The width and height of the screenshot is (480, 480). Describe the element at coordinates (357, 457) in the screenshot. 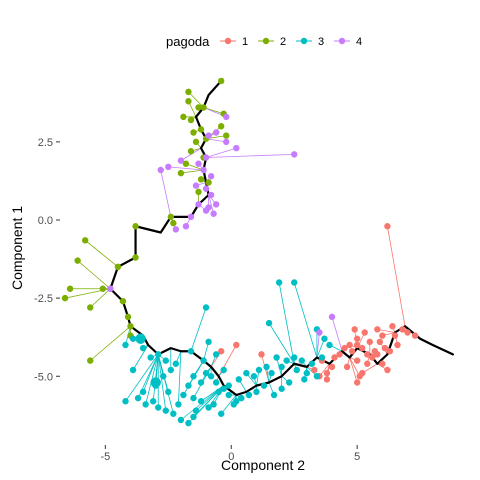

I see `x-tick-label: 5` at that location.